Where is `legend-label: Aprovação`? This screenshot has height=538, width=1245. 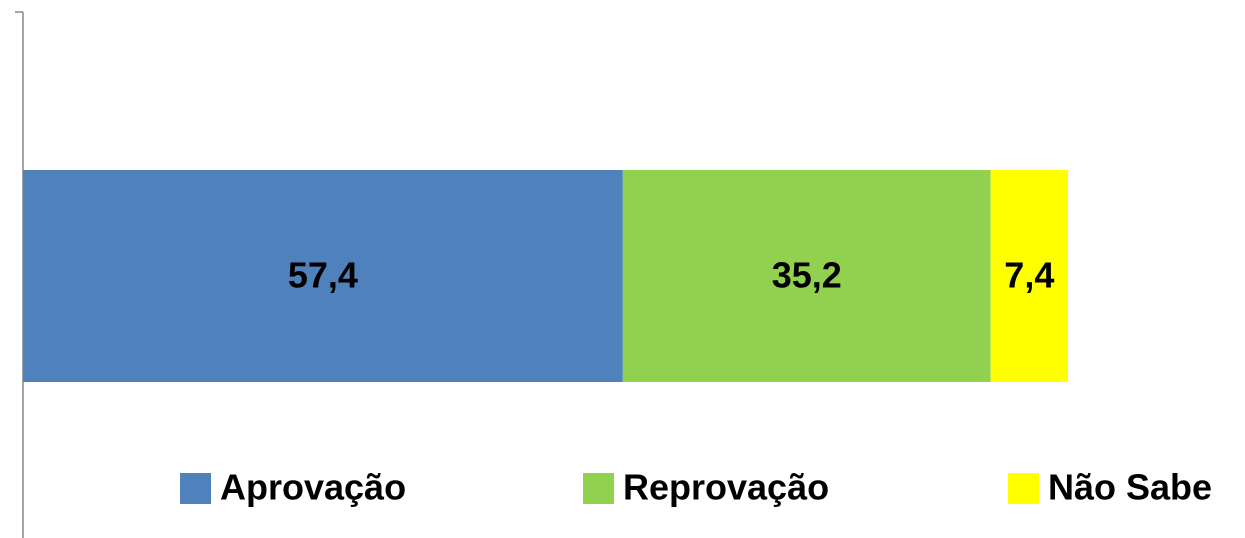 legend-label: Aprovação is located at coordinates (313, 487).